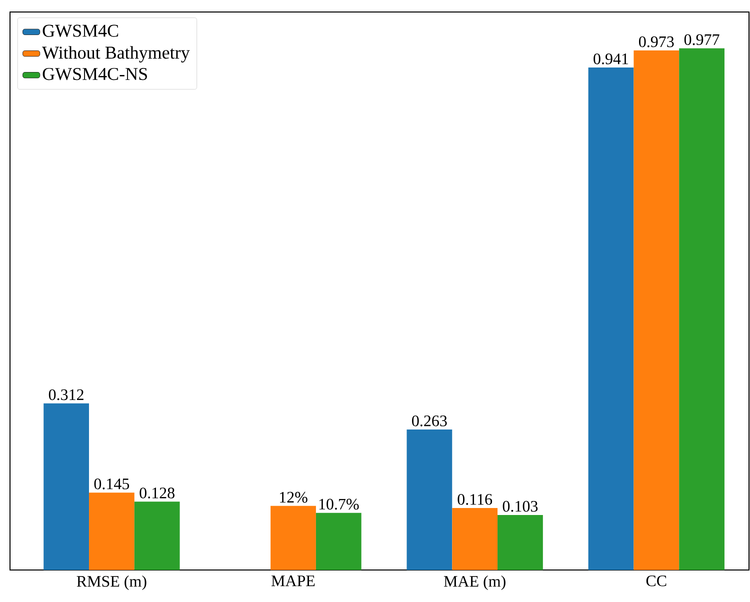 The image size is (750, 602). Describe the element at coordinates (112, 484) in the screenshot. I see `data-label: 0.145` at that location.